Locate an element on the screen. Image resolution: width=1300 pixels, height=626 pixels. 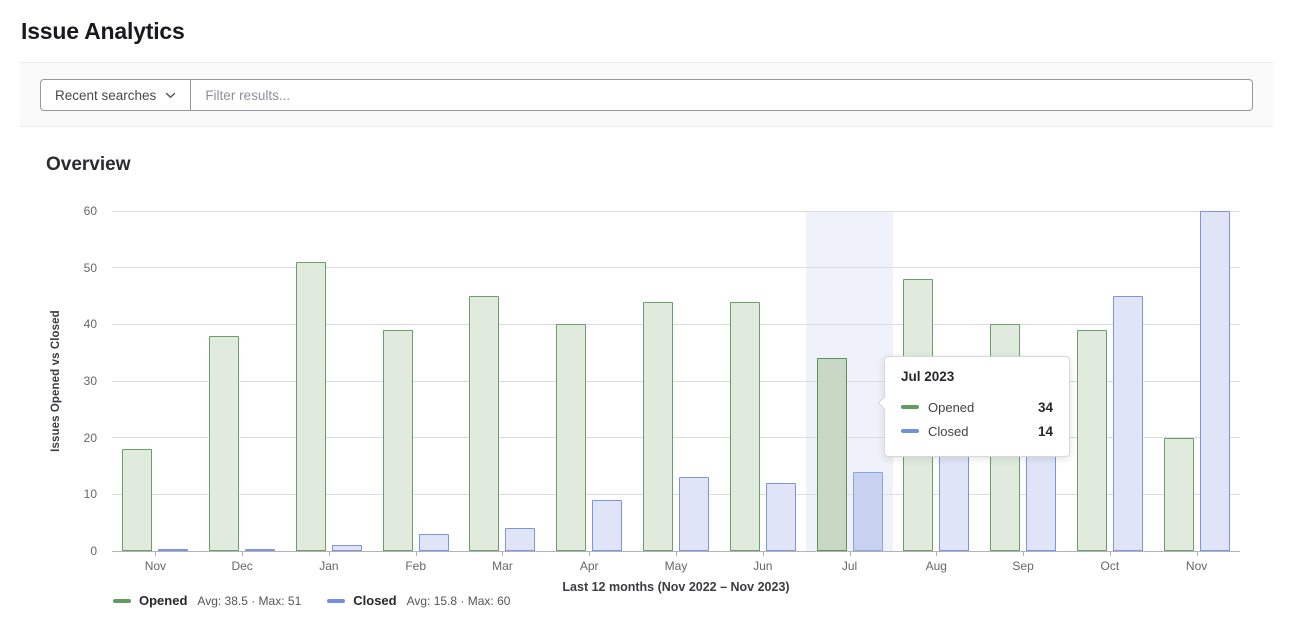
filter-bar-section: Recent searches is located at coordinates (646, 94).